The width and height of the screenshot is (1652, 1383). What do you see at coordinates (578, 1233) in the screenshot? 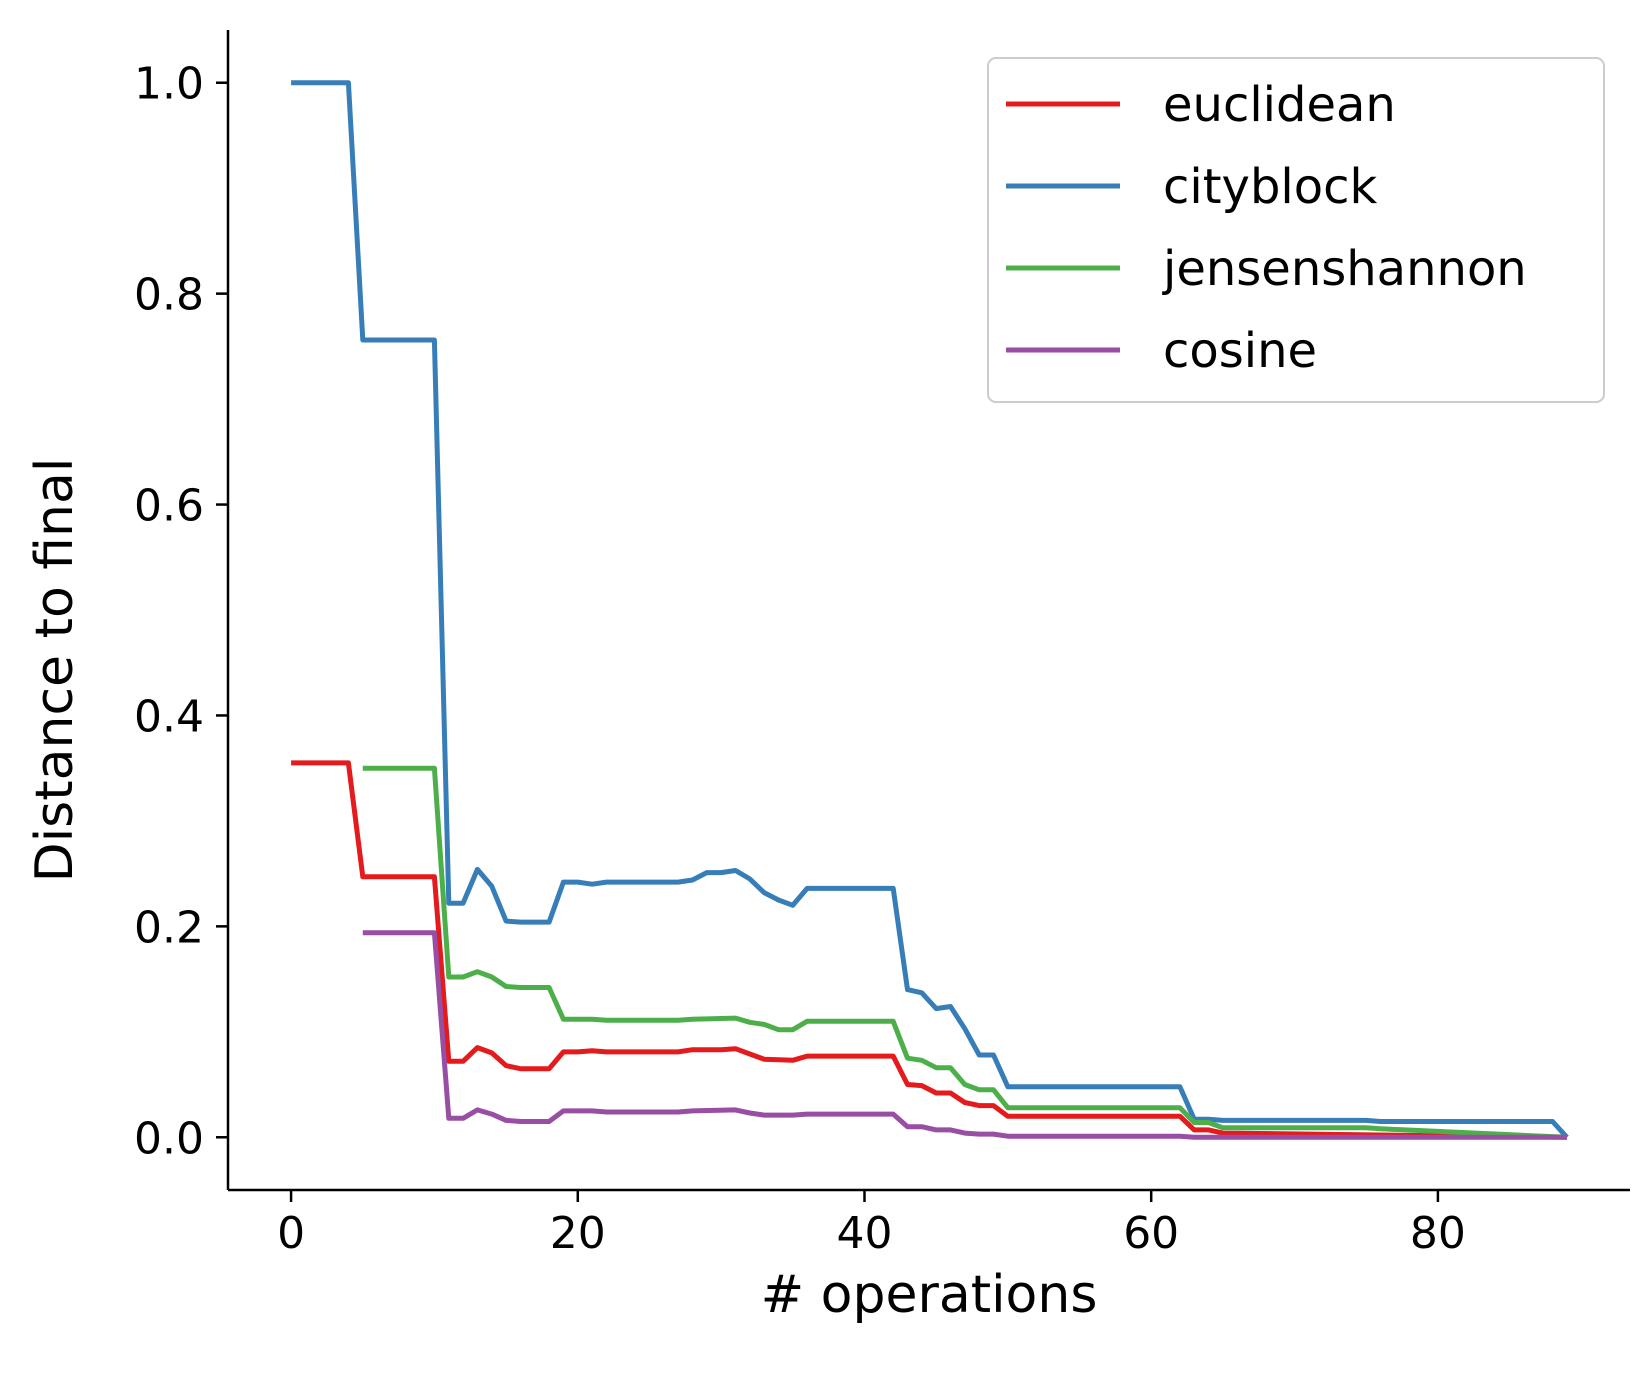
I see `x-tick-label: 20` at bounding box center [578, 1233].